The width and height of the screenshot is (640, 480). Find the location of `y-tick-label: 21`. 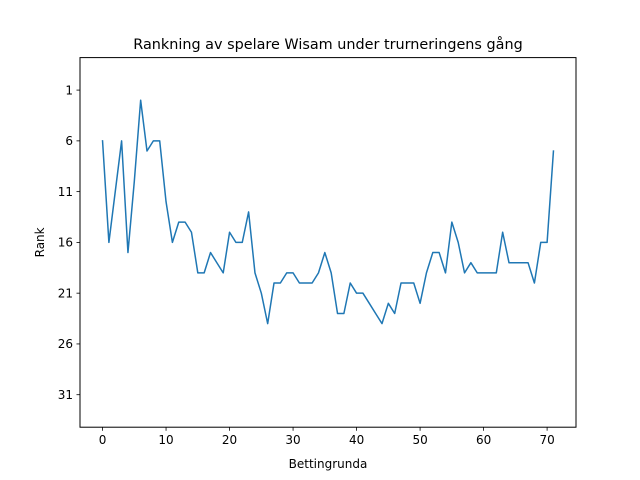

y-tick-label: 21 is located at coordinates (65, 293).